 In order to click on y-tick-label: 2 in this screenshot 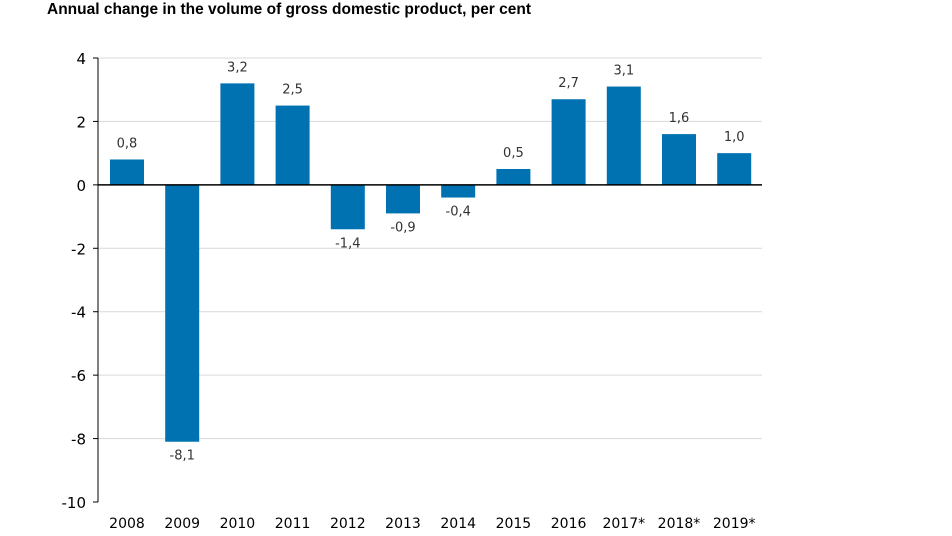, I will do `click(81, 122)`.